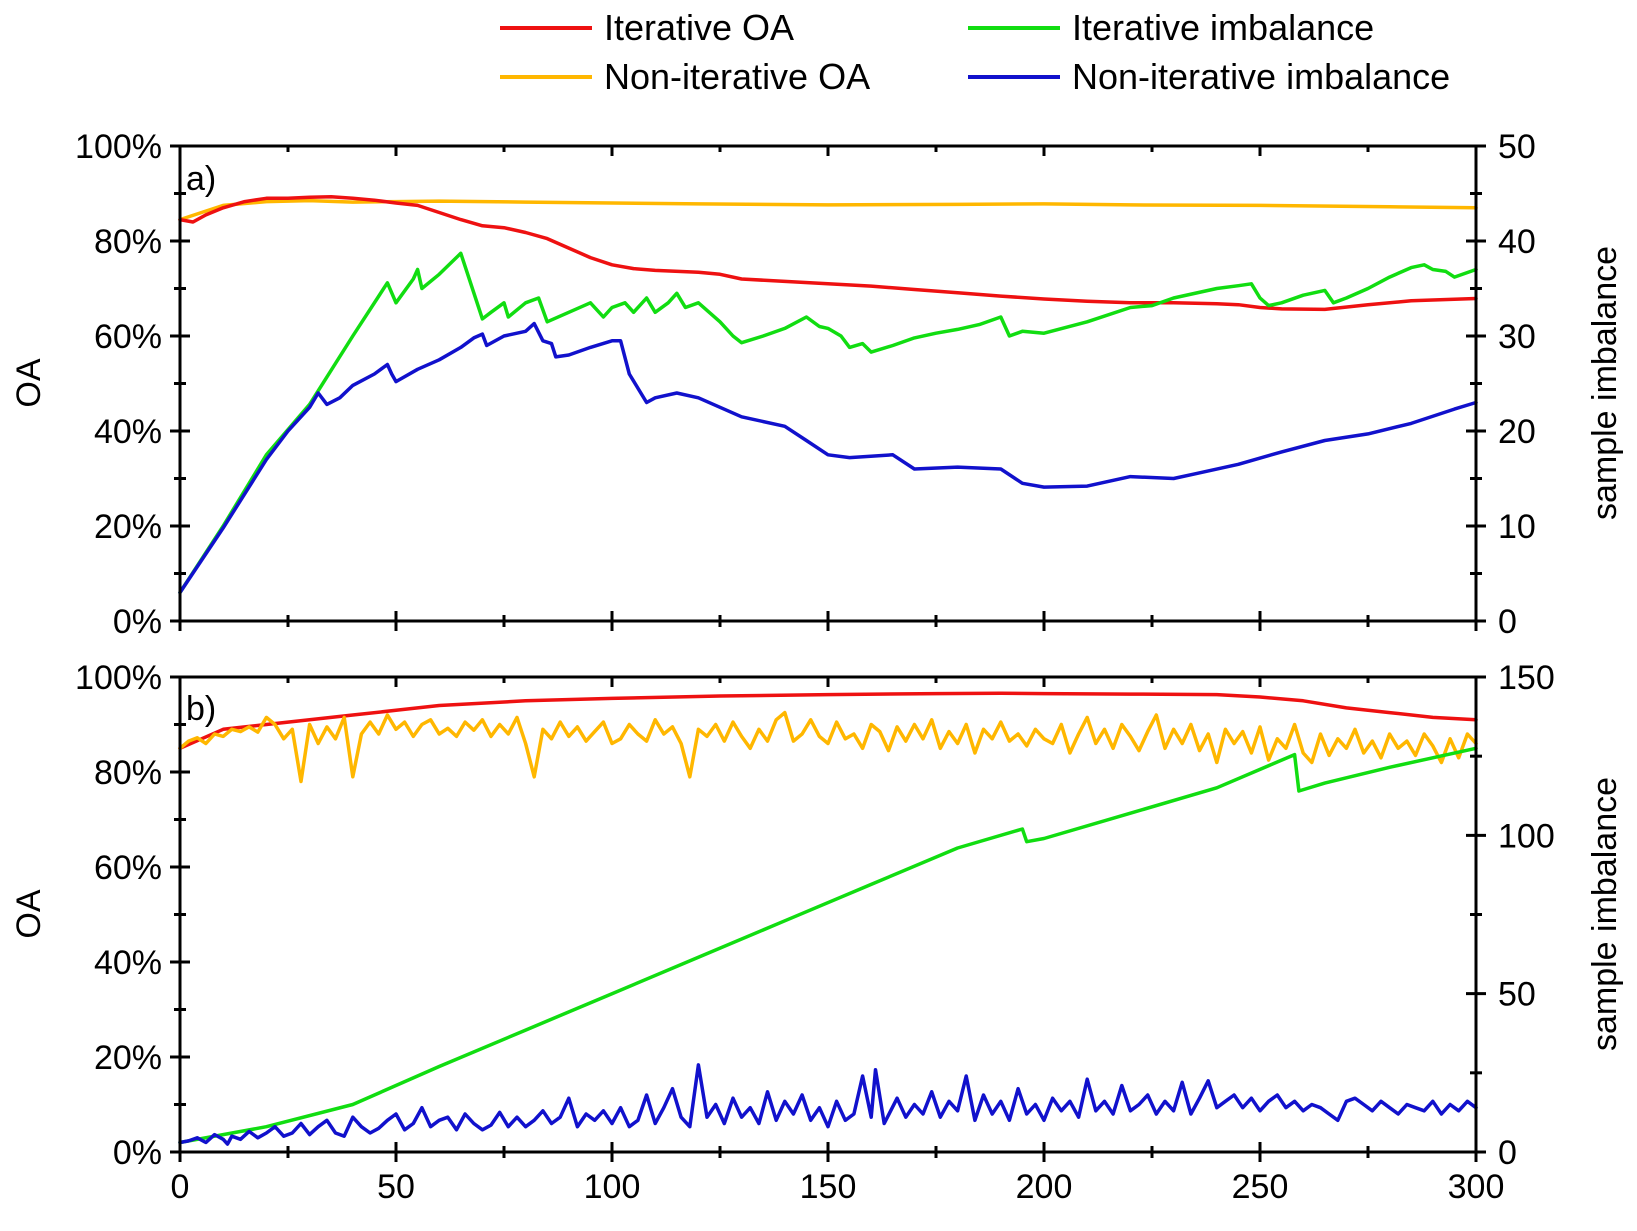  I want to click on x-tick-label: 200, so click(1044, 1187).